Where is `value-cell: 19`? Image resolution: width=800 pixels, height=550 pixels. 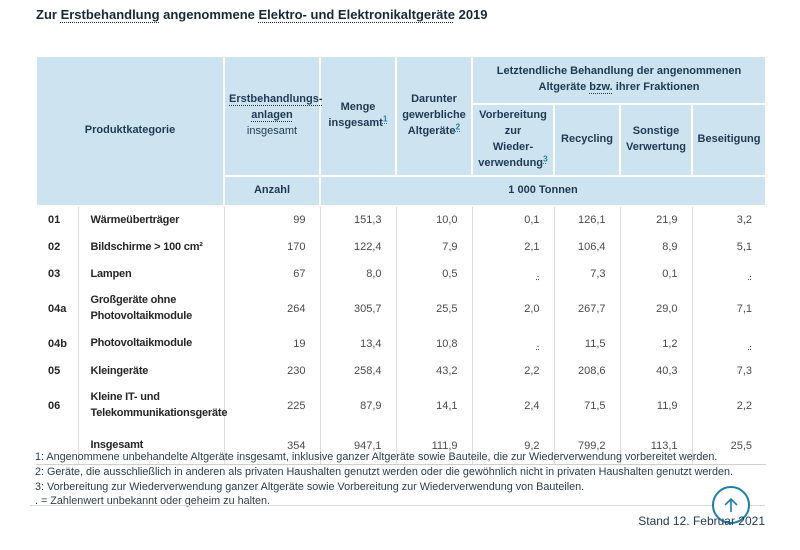 value-cell: 19 is located at coordinates (272, 343).